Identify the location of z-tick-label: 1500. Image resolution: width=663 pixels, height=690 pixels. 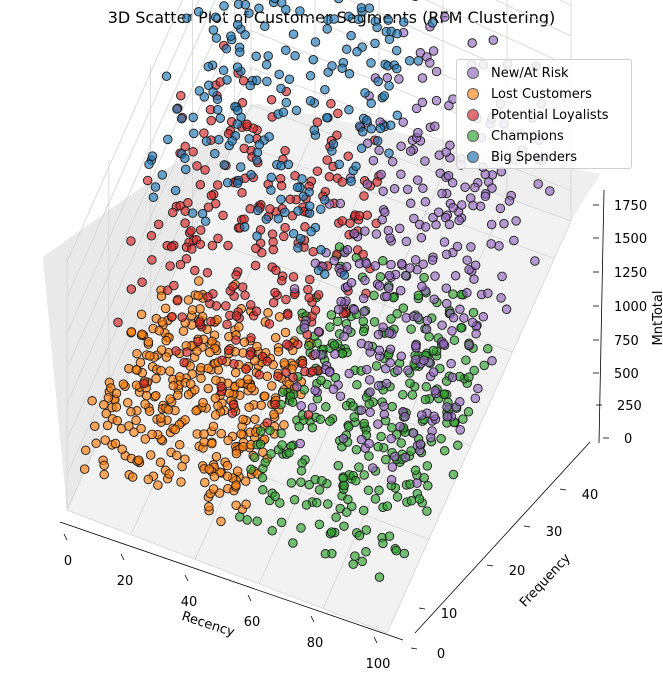
(630, 239).